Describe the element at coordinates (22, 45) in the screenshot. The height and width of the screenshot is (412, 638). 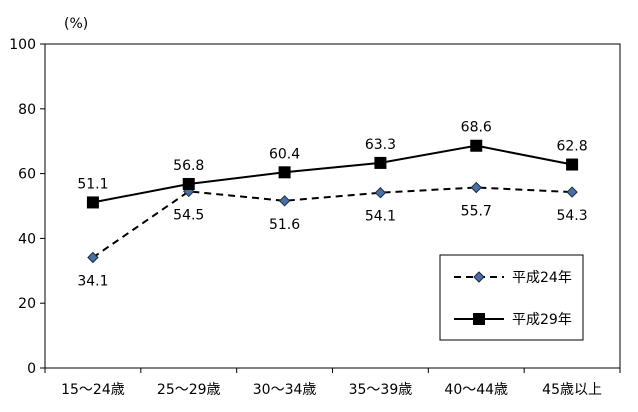
I see `y-tick-label: 100` at that location.